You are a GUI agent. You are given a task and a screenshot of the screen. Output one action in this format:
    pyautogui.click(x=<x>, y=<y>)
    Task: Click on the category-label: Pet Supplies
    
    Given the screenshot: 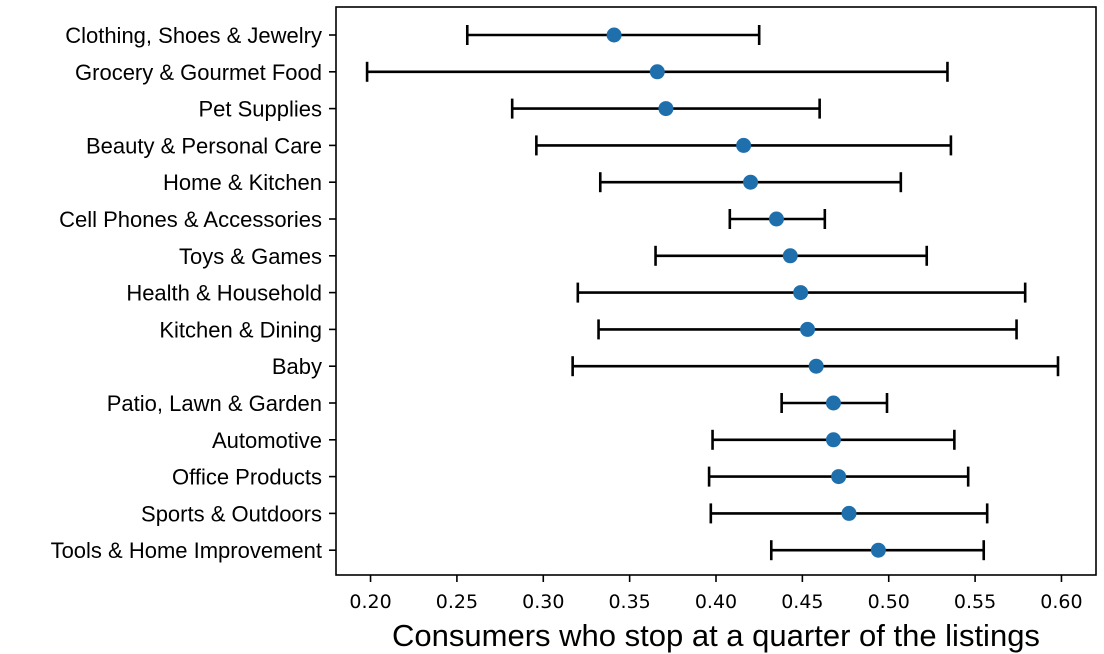 What is the action you would take?
    pyautogui.click(x=260, y=109)
    